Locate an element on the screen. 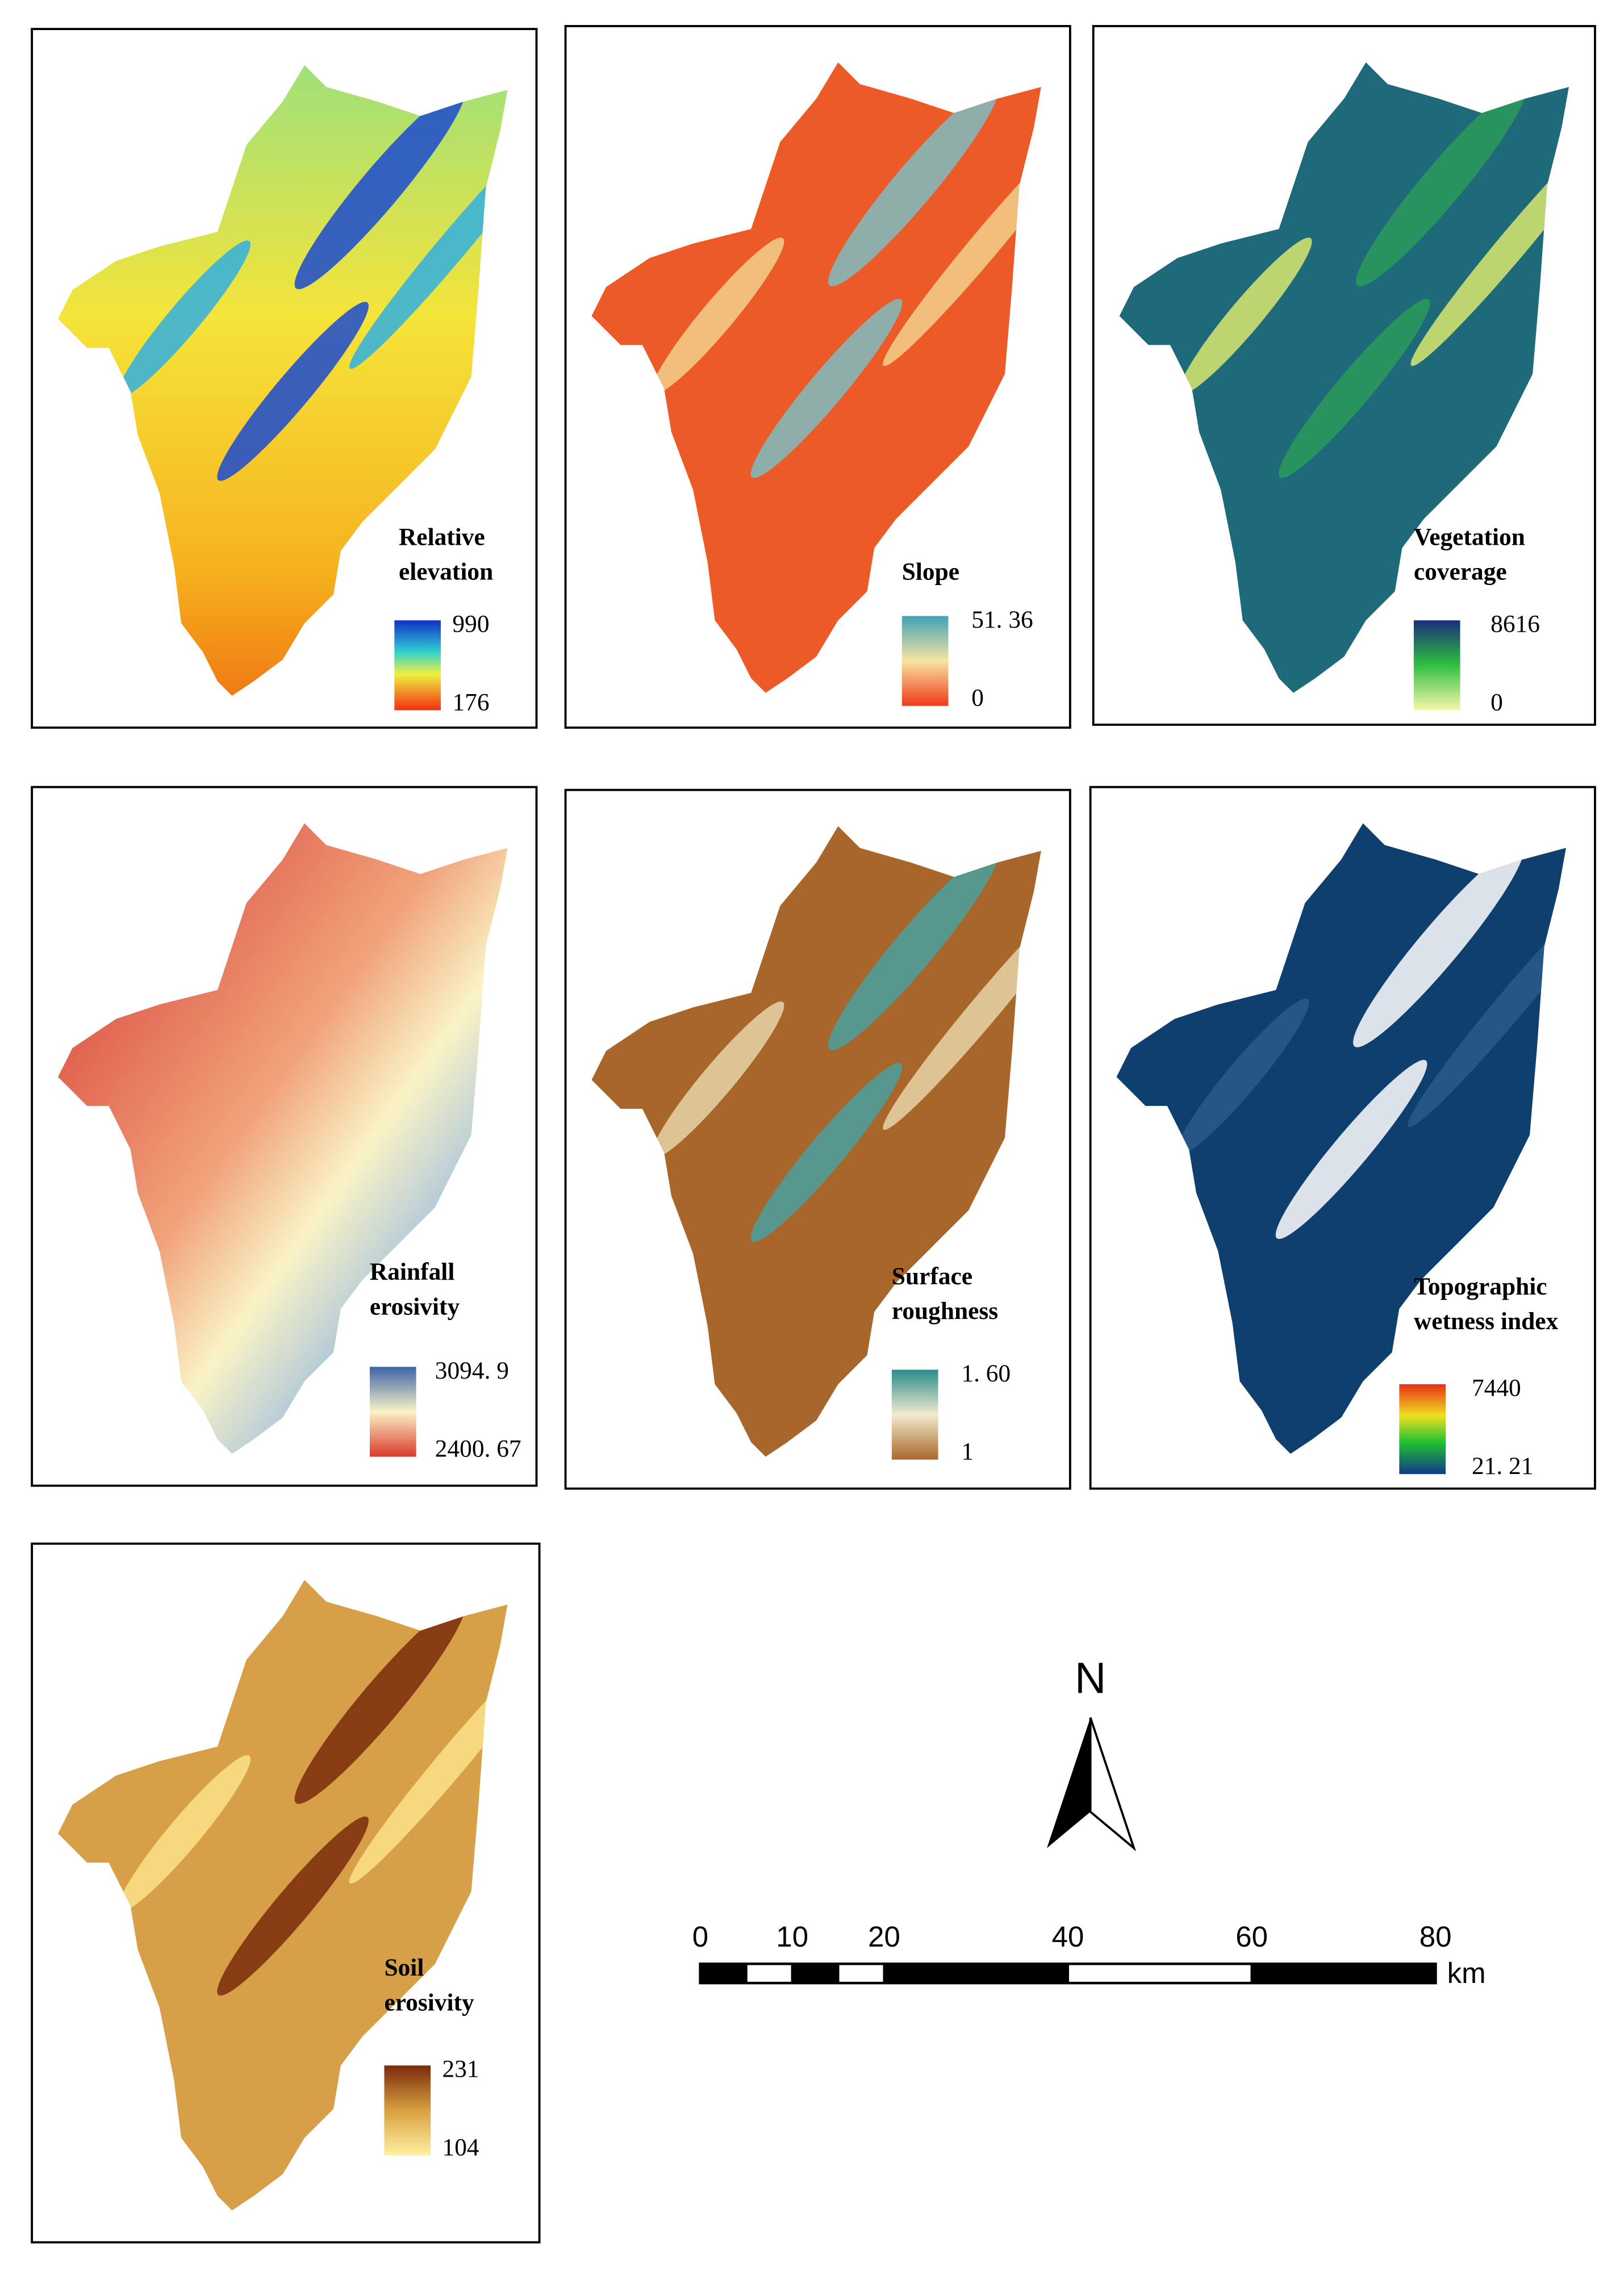 The height and width of the screenshot is (2280, 1624). map-panel: Relative elevation 990 176 is located at coordinates (284, 378).